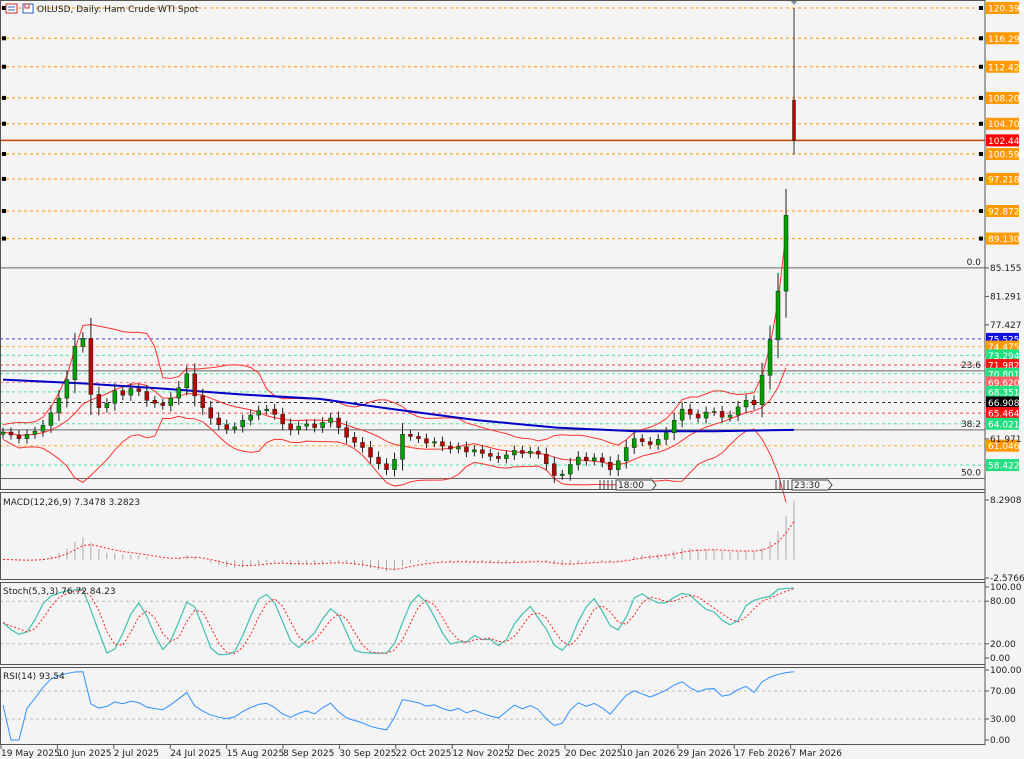  What do you see at coordinates (30, 754) in the screenshot?
I see `time-tick-label: 19 May 2025` at bounding box center [30, 754].